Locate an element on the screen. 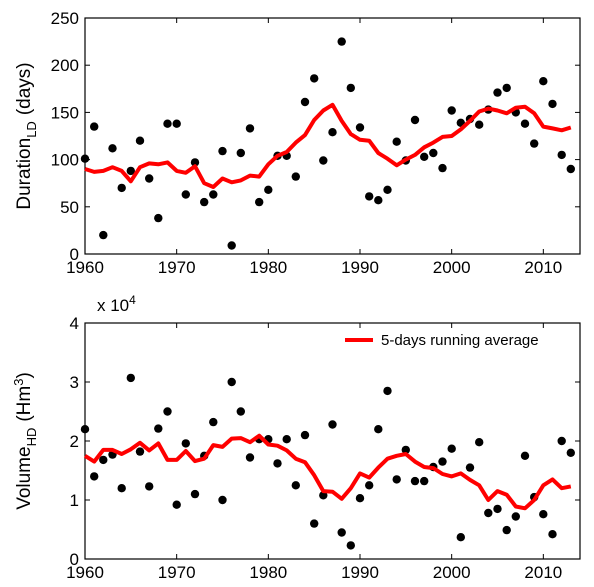  y-title-close: ) is located at coordinates (24, 375).